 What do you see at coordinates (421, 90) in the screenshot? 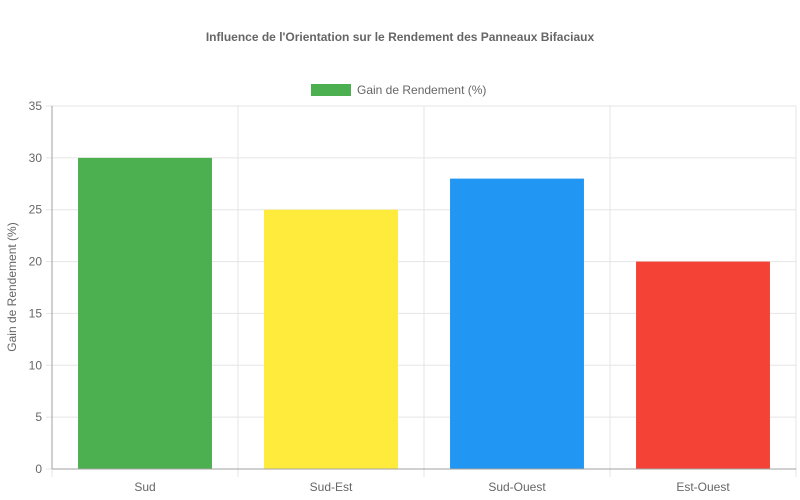
I see `legend-label: Gain de Rendement (%)` at bounding box center [421, 90].